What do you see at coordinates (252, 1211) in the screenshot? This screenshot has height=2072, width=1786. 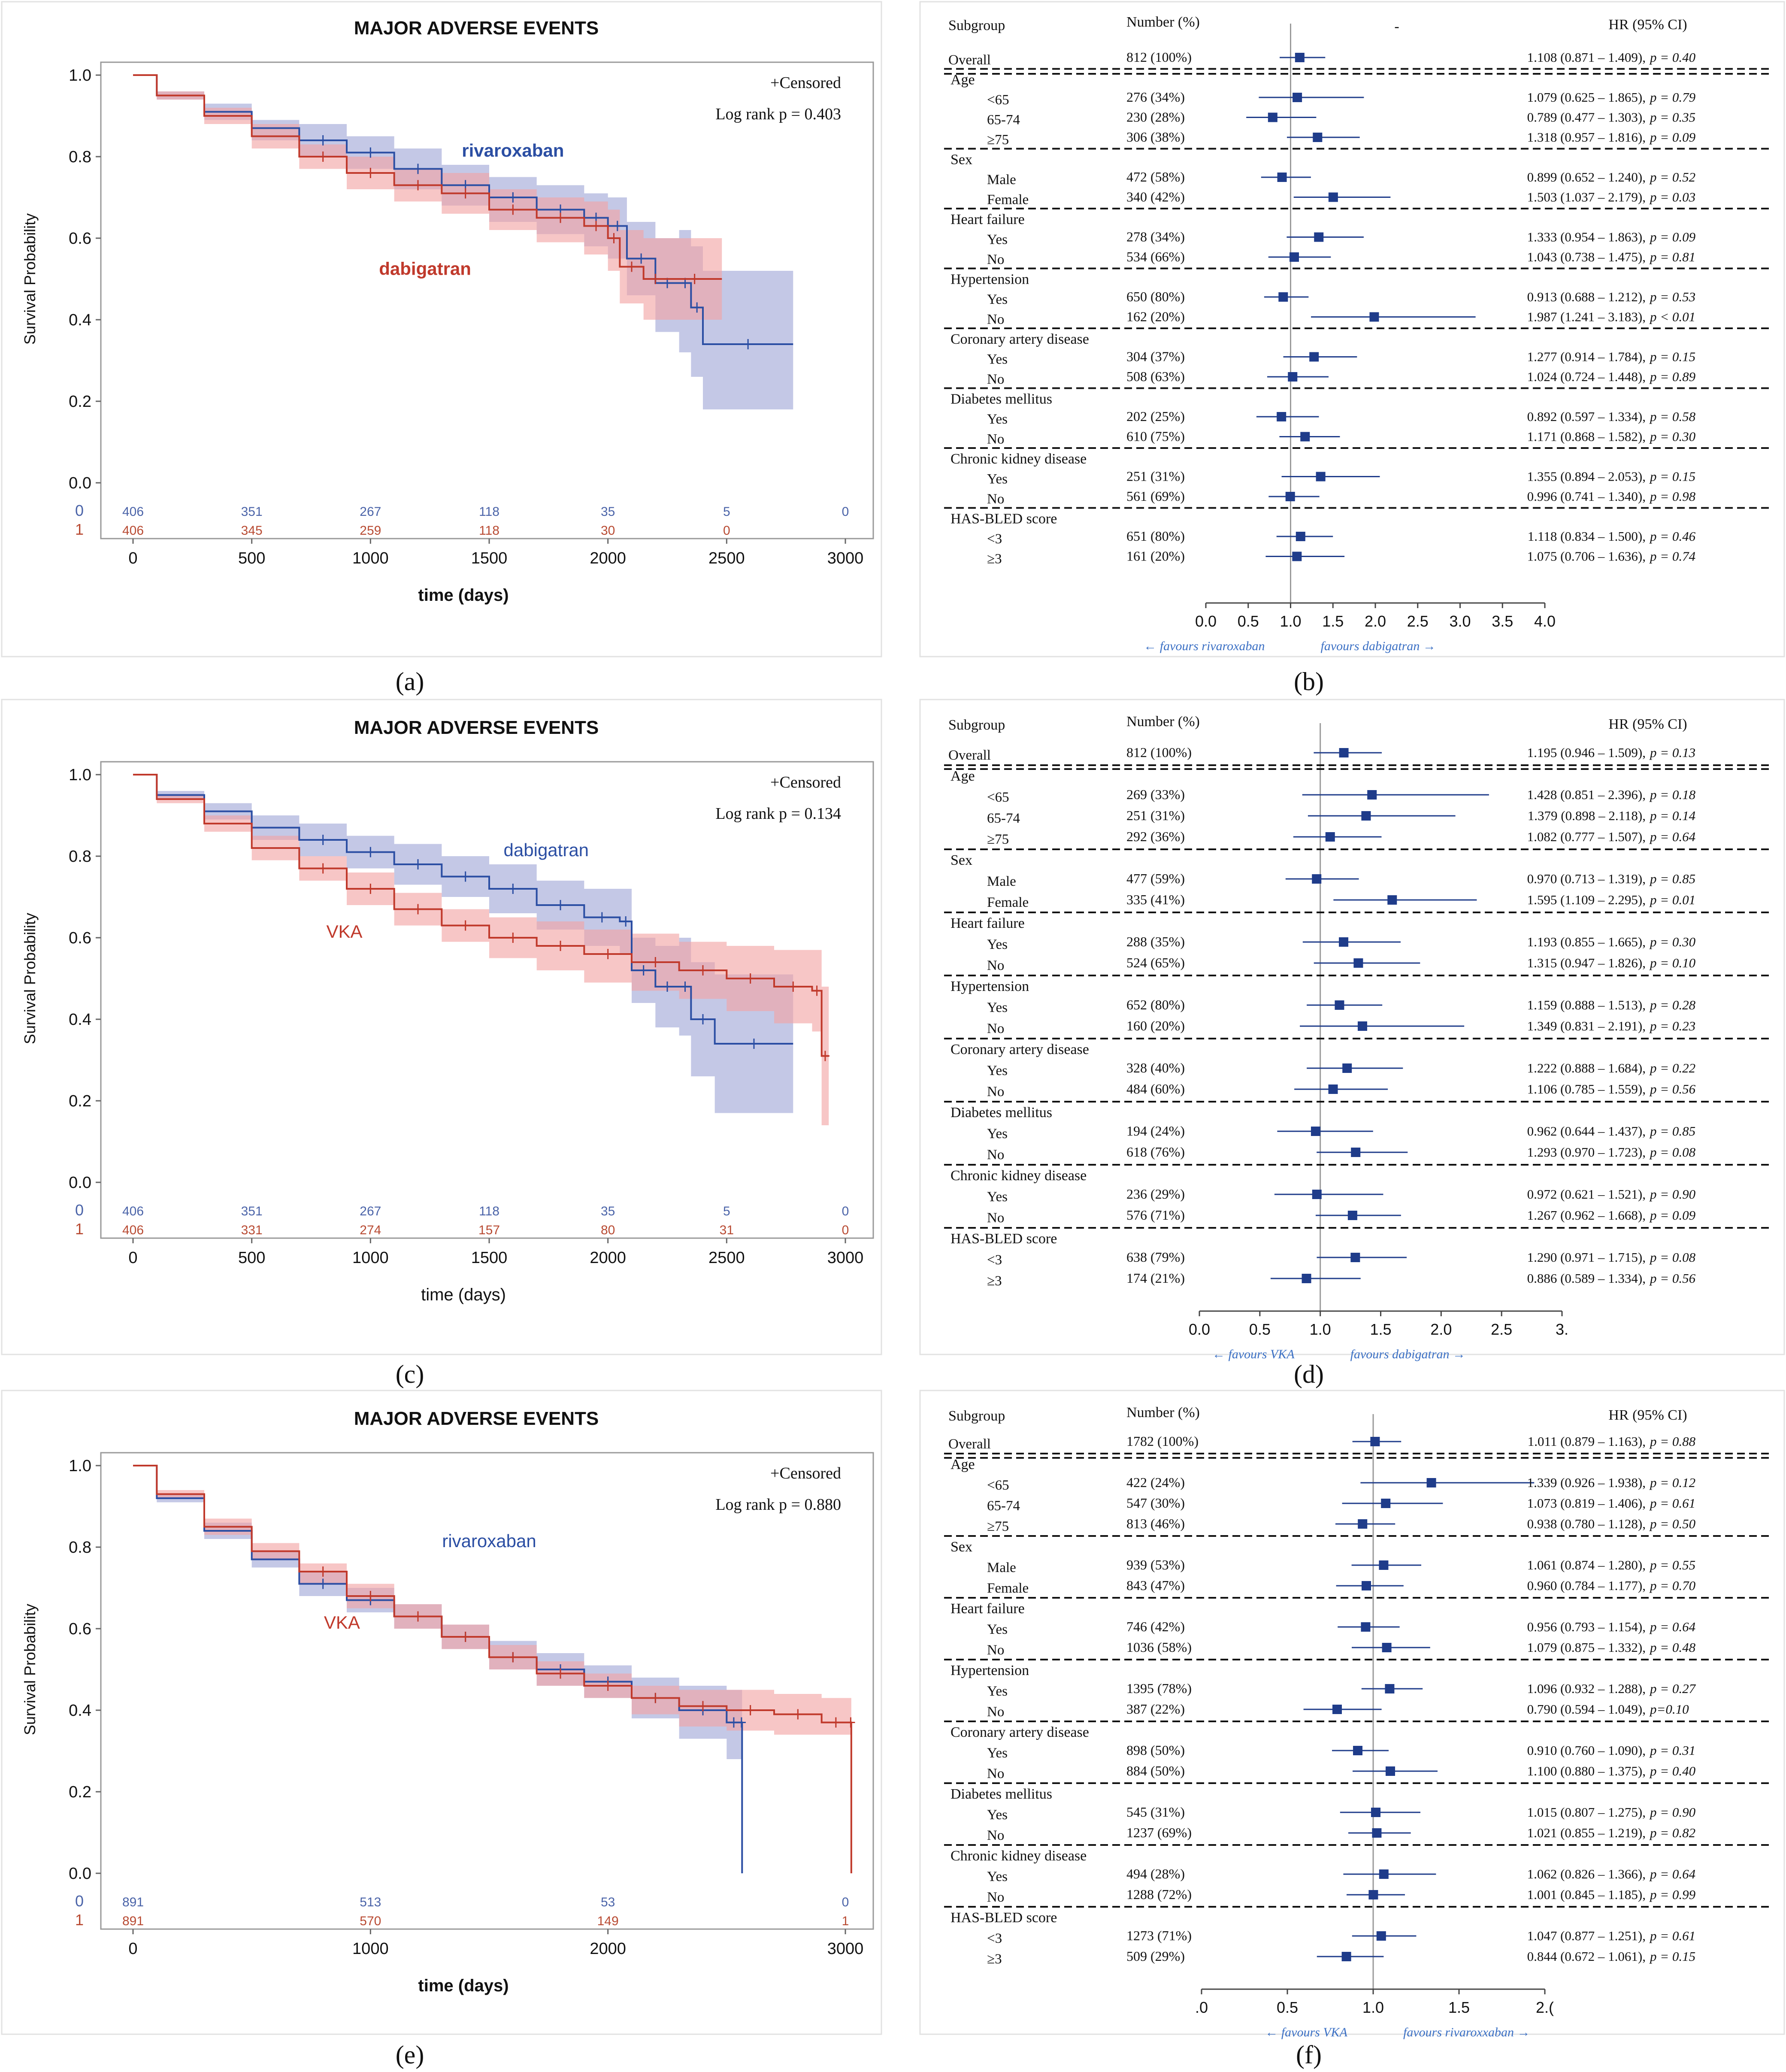 I see `at-risk-count: 351` at bounding box center [252, 1211].